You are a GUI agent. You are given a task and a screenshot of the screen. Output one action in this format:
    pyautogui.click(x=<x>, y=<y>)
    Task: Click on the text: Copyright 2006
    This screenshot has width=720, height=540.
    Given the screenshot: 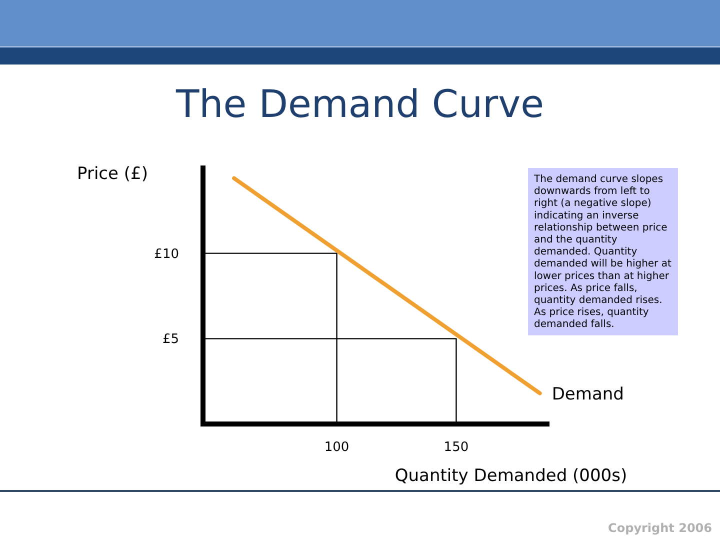 What is the action you would take?
    pyautogui.click(x=660, y=528)
    